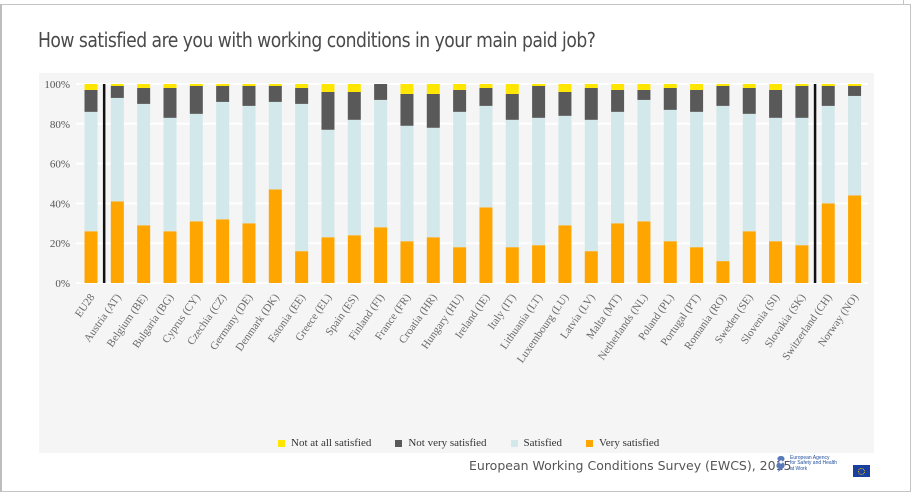  What do you see at coordinates (810, 457) in the screenshot?
I see `logo-text-line: European Agency` at bounding box center [810, 457].